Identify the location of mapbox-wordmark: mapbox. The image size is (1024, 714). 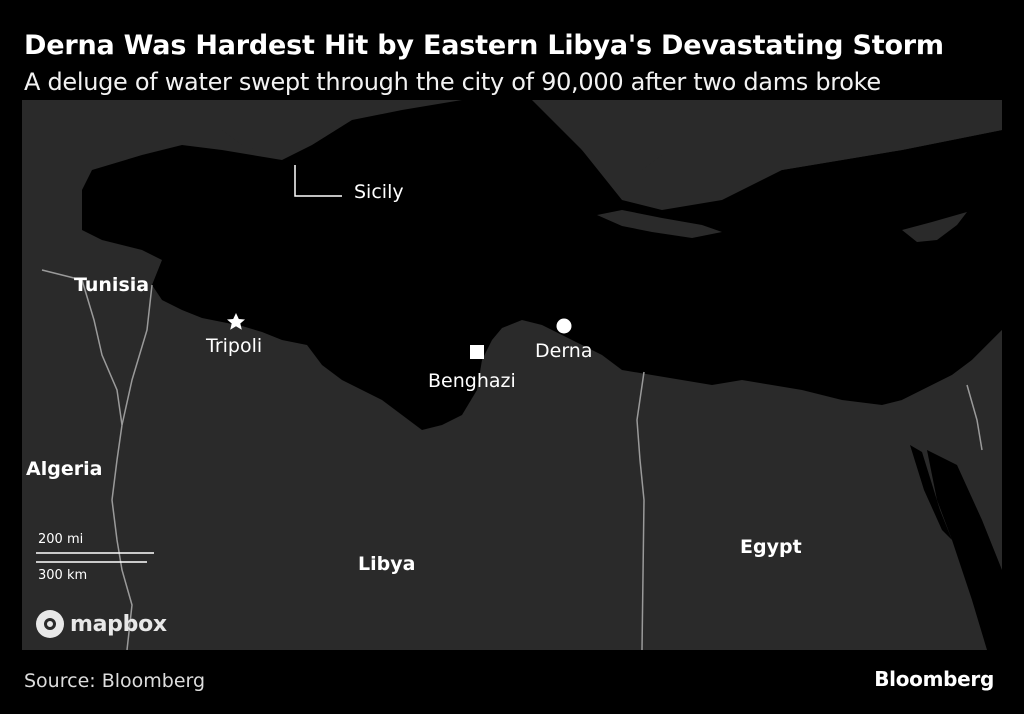
(118, 624).